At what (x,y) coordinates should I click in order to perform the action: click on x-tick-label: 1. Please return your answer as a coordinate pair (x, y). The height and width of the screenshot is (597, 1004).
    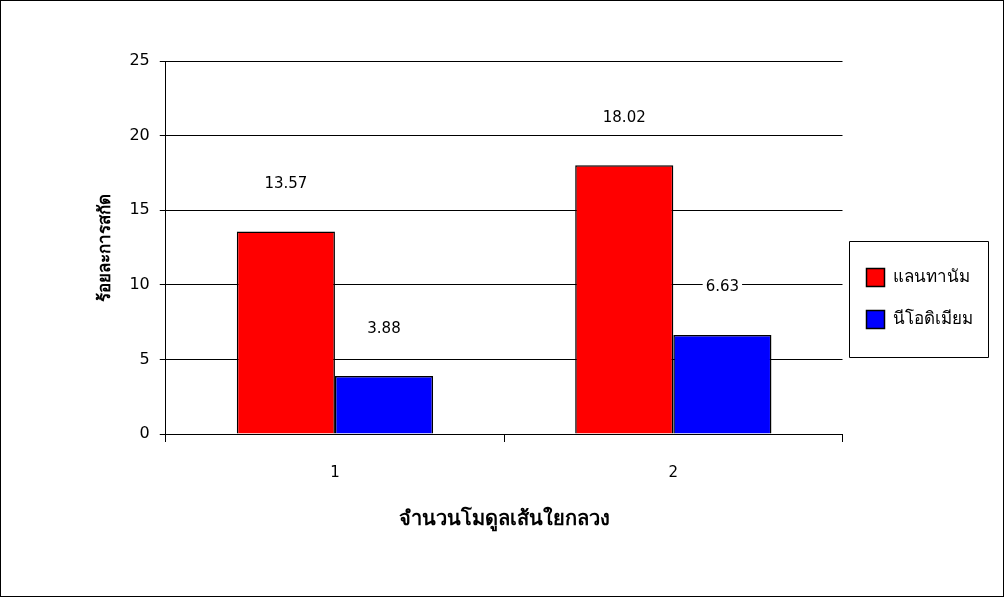
    Looking at the image, I should click on (335, 471).